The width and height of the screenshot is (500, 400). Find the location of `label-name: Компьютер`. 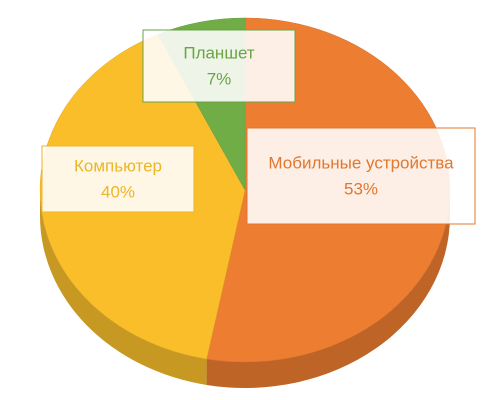

label-name: Компьютер is located at coordinates (118, 165).